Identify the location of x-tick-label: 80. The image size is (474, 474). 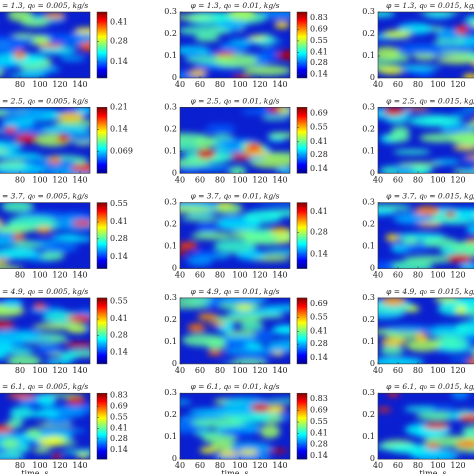
(220, 370).